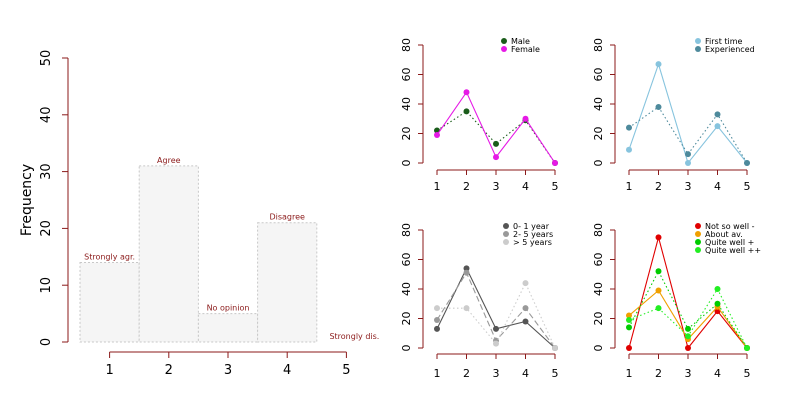 The width and height of the screenshot is (800, 404). Describe the element at coordinates (46, 285) in the screenshot. I see `bar-y-tick-label: 10` at that location.